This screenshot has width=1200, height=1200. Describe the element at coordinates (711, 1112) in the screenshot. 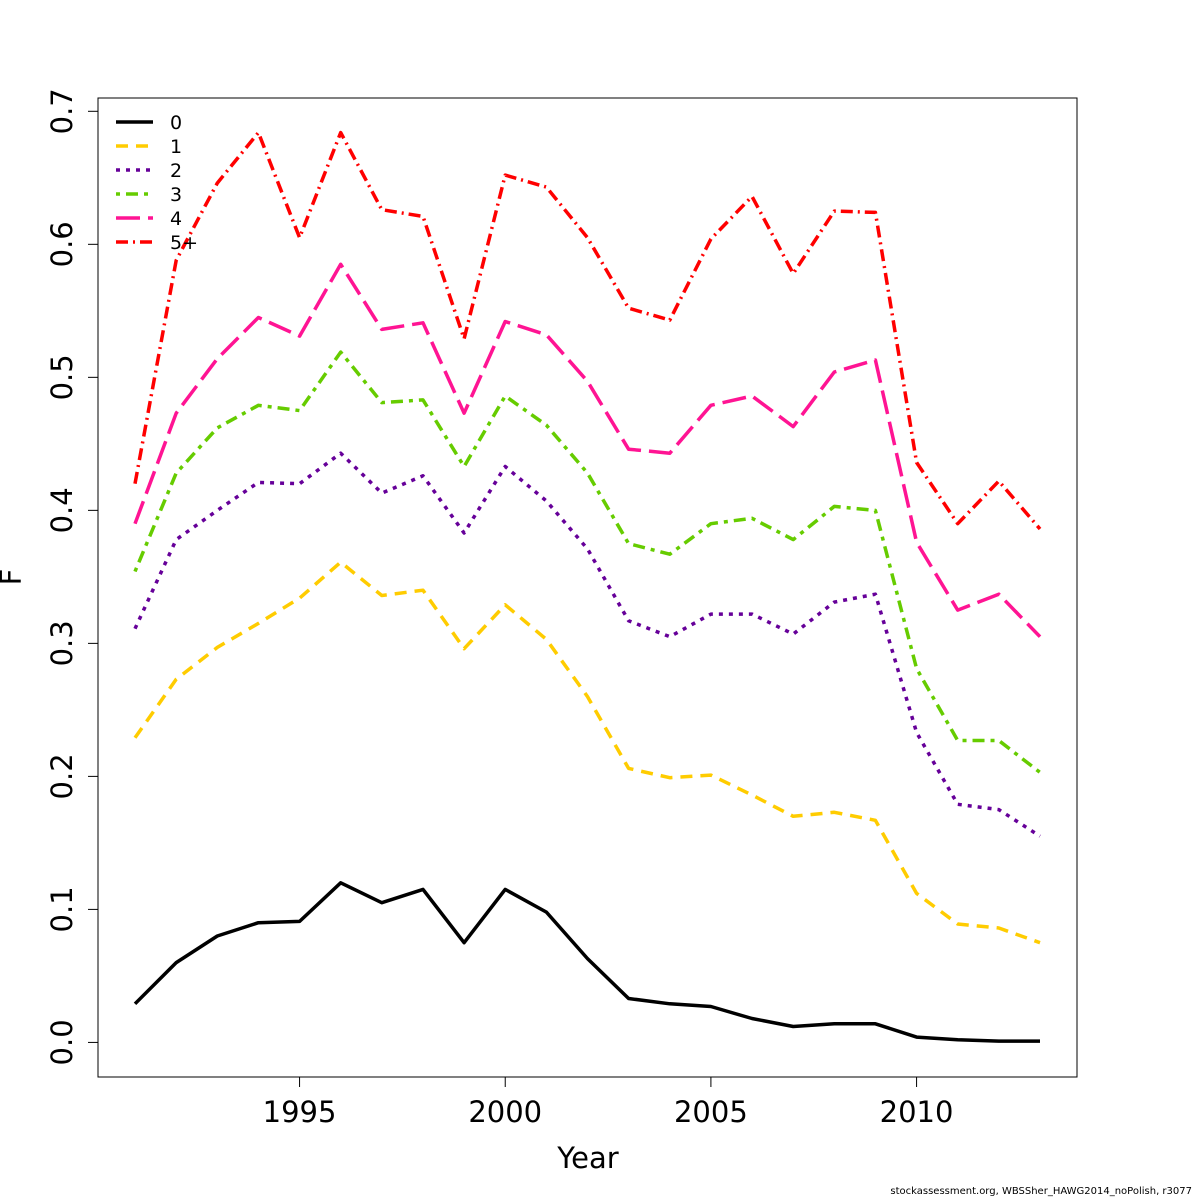

I see `x-tick-label: 2005` at that location.